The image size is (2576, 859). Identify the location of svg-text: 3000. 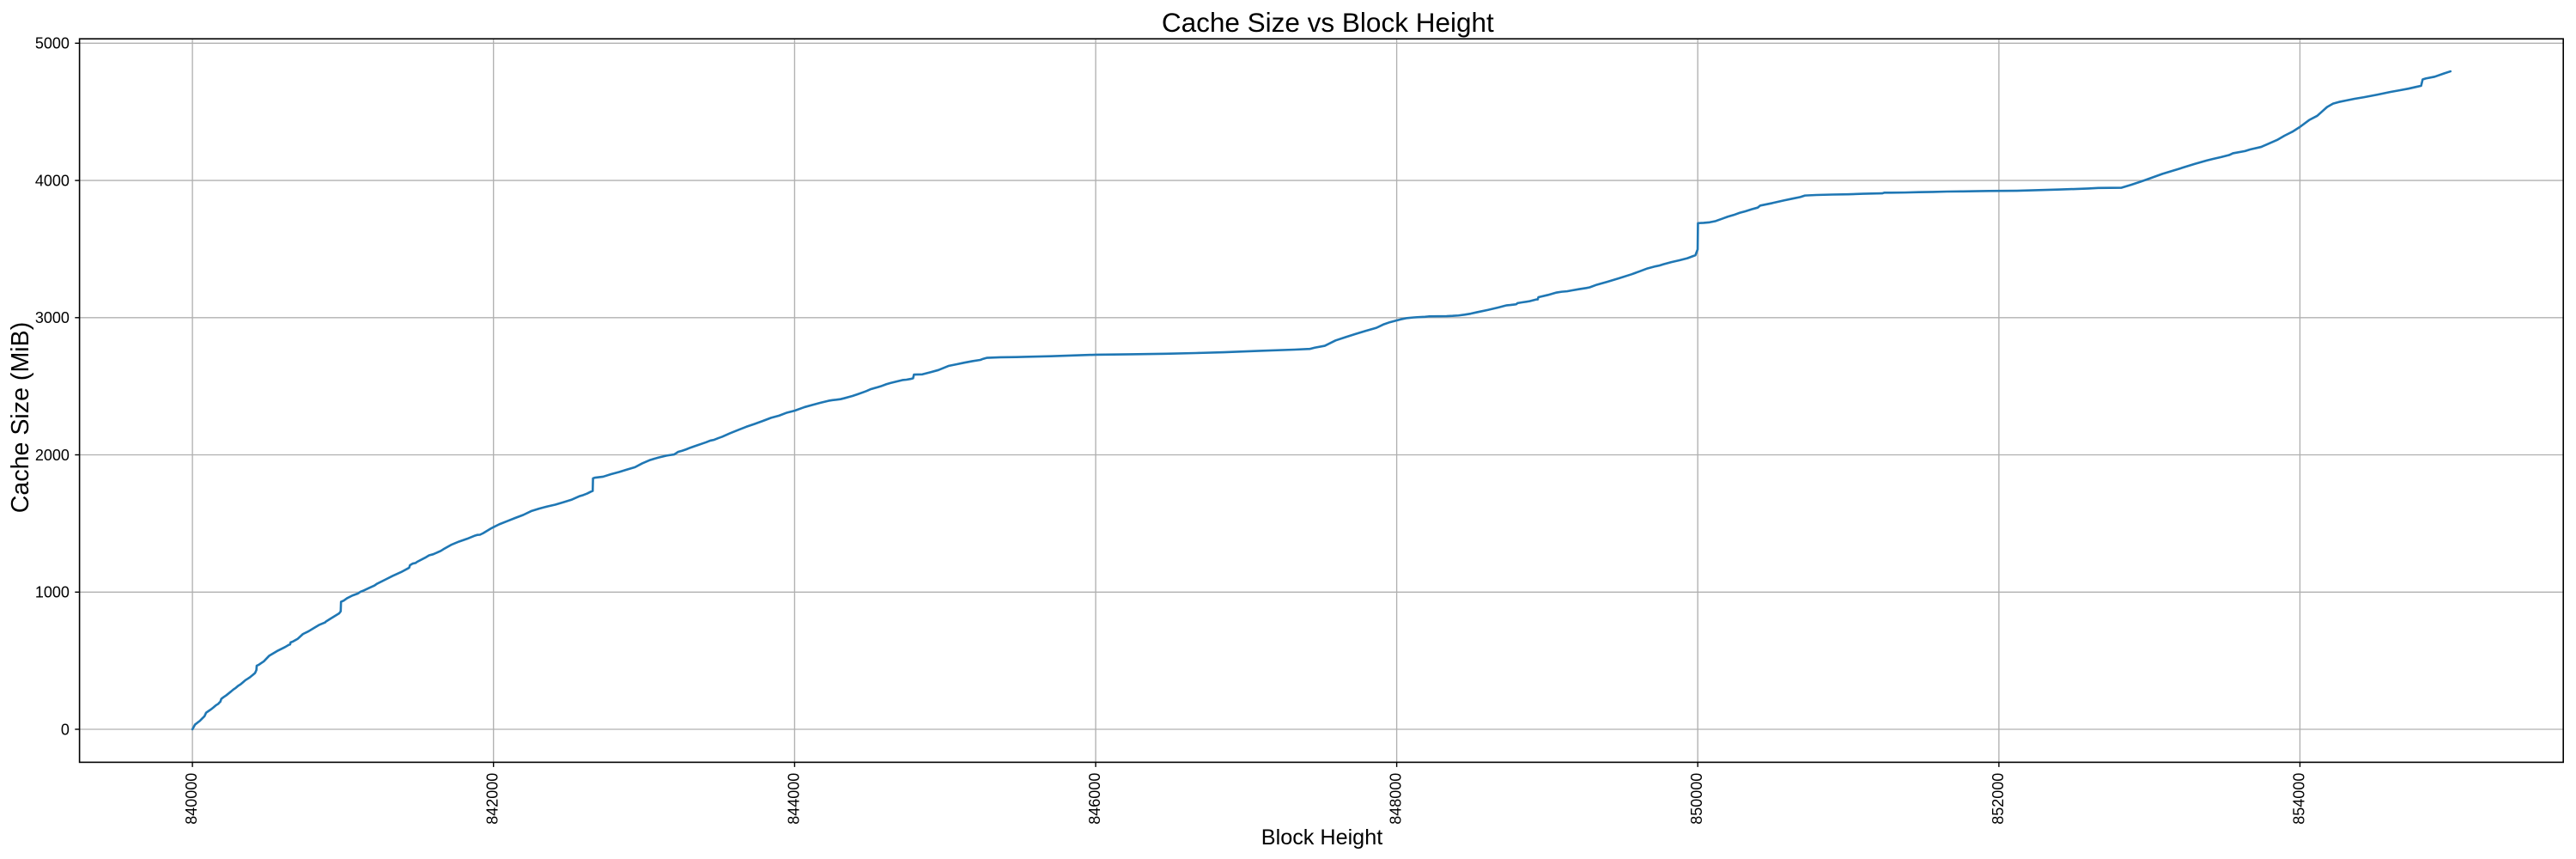
(52, 318).